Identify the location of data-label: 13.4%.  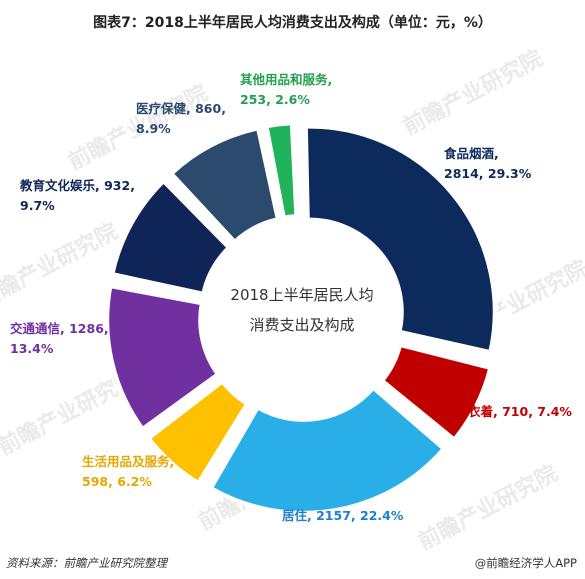
(32, 348).